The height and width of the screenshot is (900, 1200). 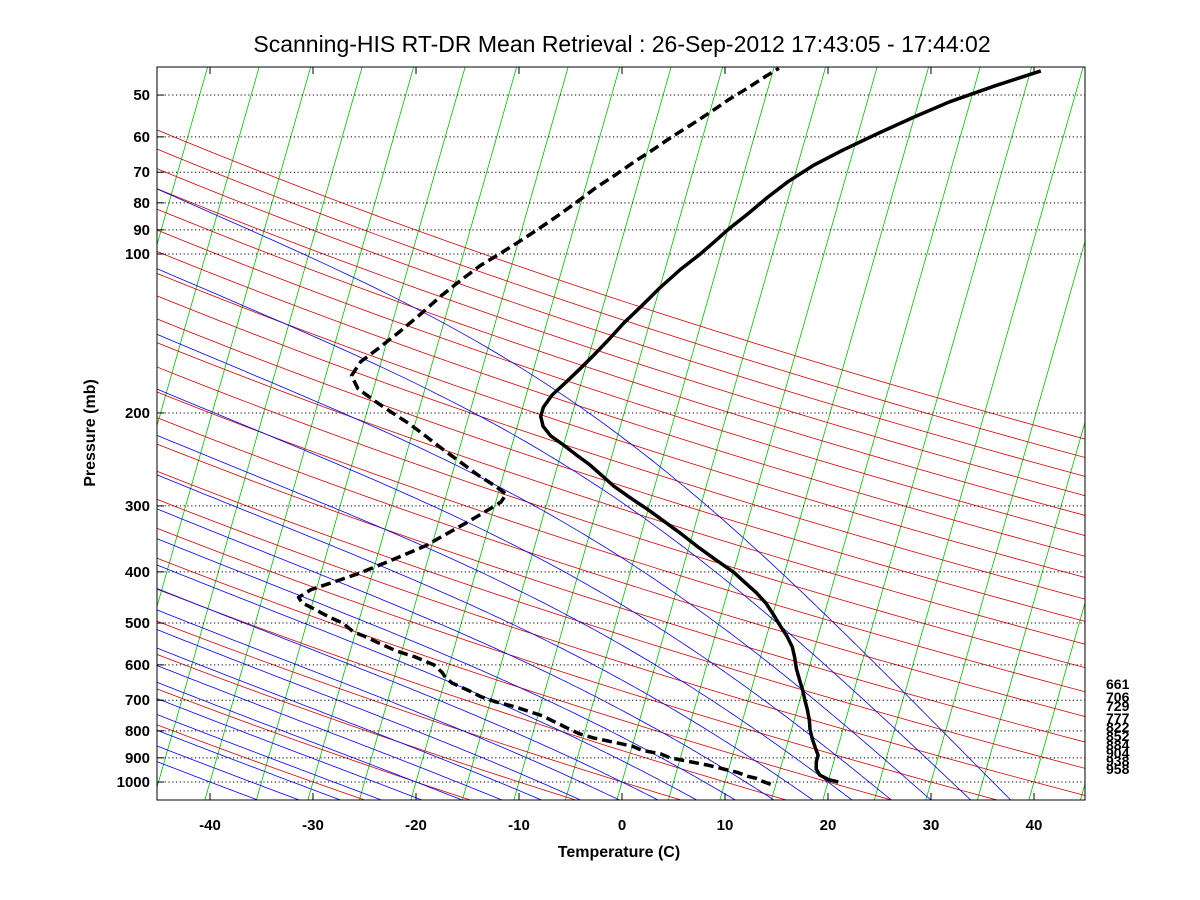 What do you see at coordinates (416, 825) in the screenshot?
I see `x-tick-label: -20` at bounding box center [416, 825].